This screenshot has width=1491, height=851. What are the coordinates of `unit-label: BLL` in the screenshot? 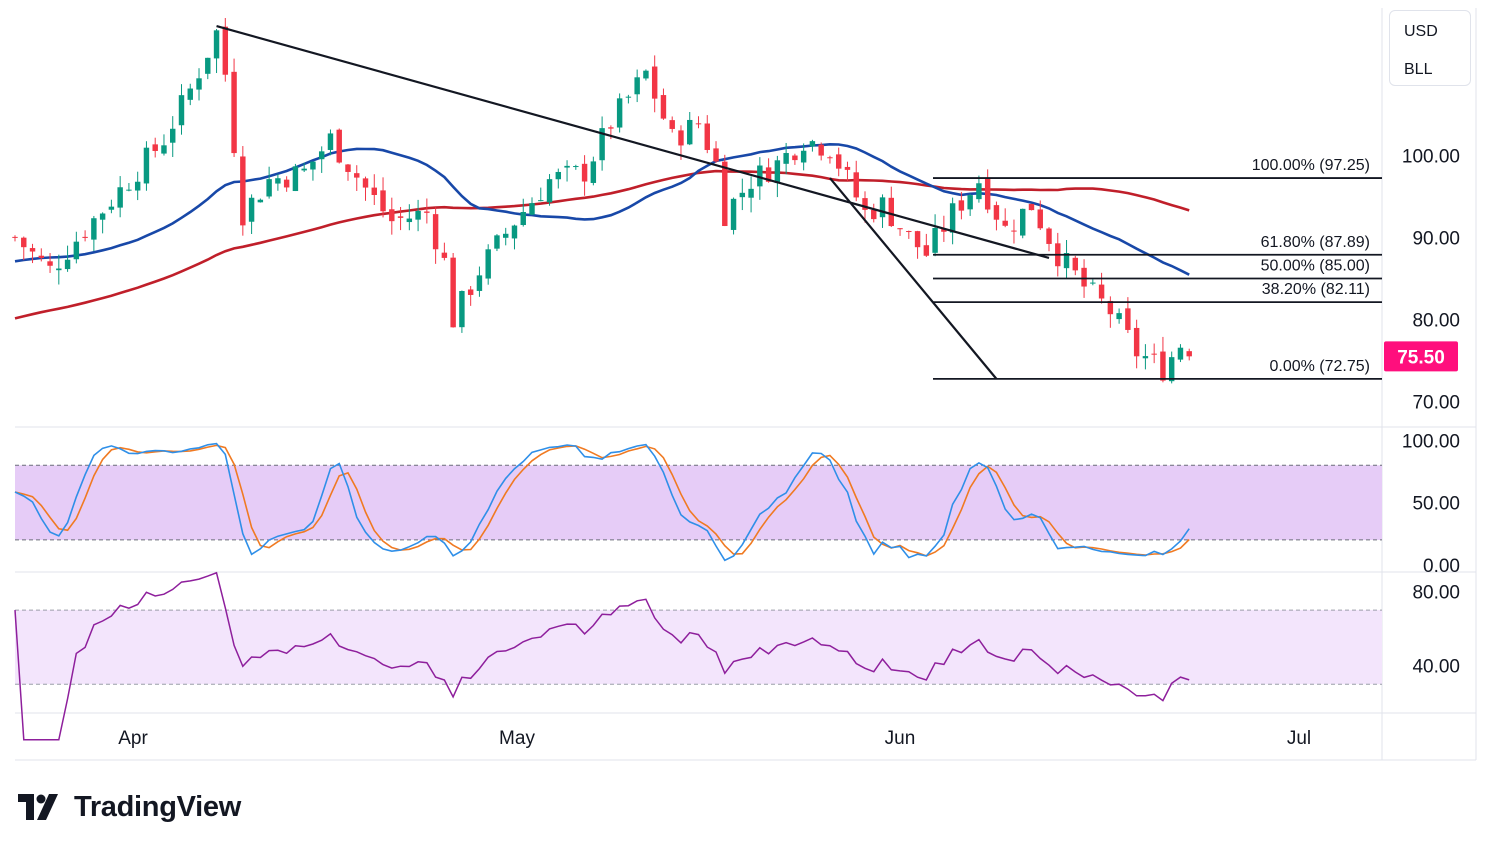 It's located at (1418, 69).